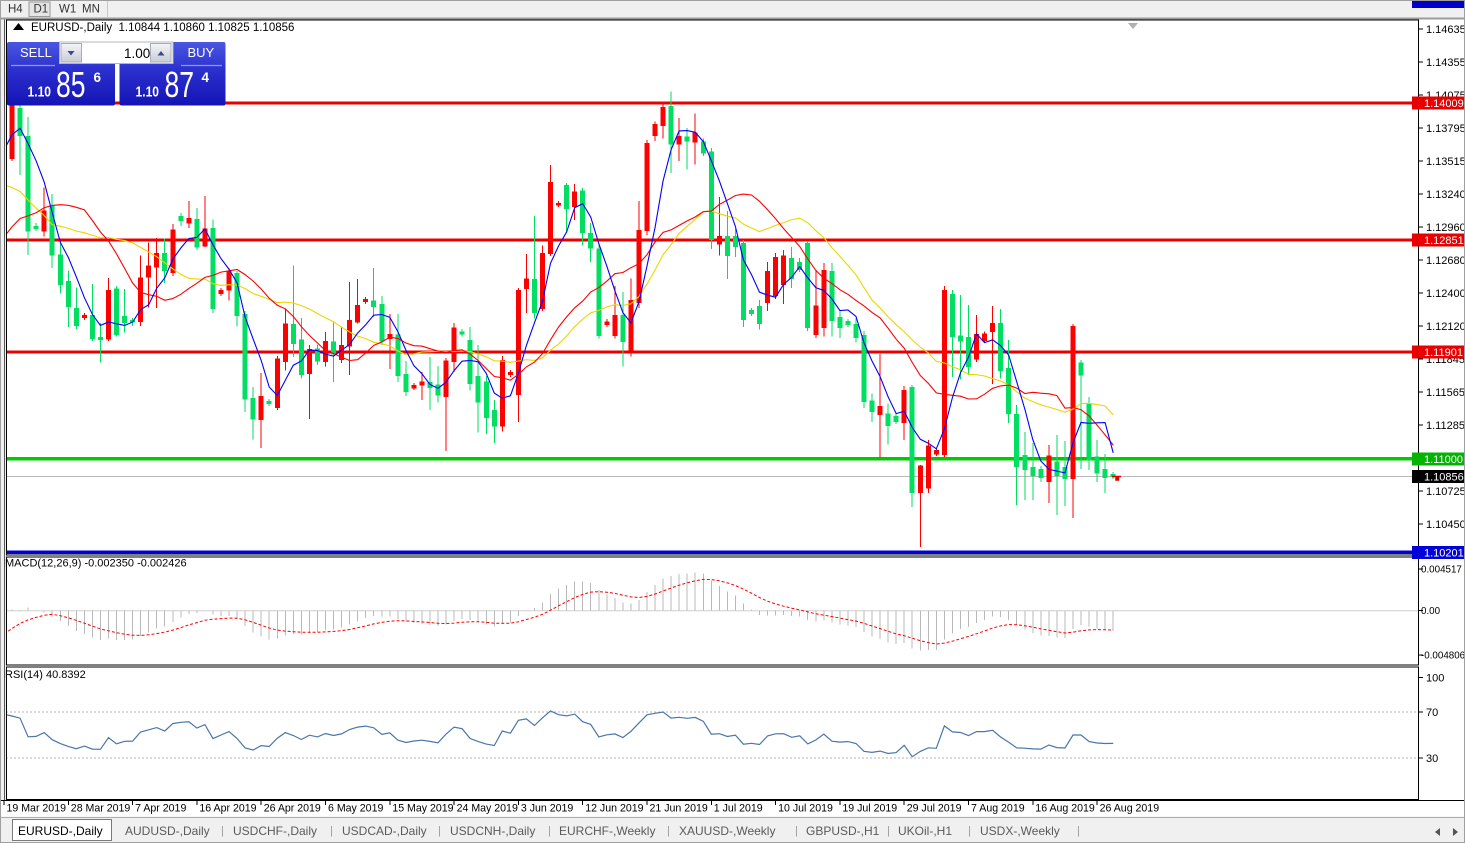  Describe the element at coordinates (869, 809) in the screenshot. I see `svg-text: 19 Jul 2019` at that location.